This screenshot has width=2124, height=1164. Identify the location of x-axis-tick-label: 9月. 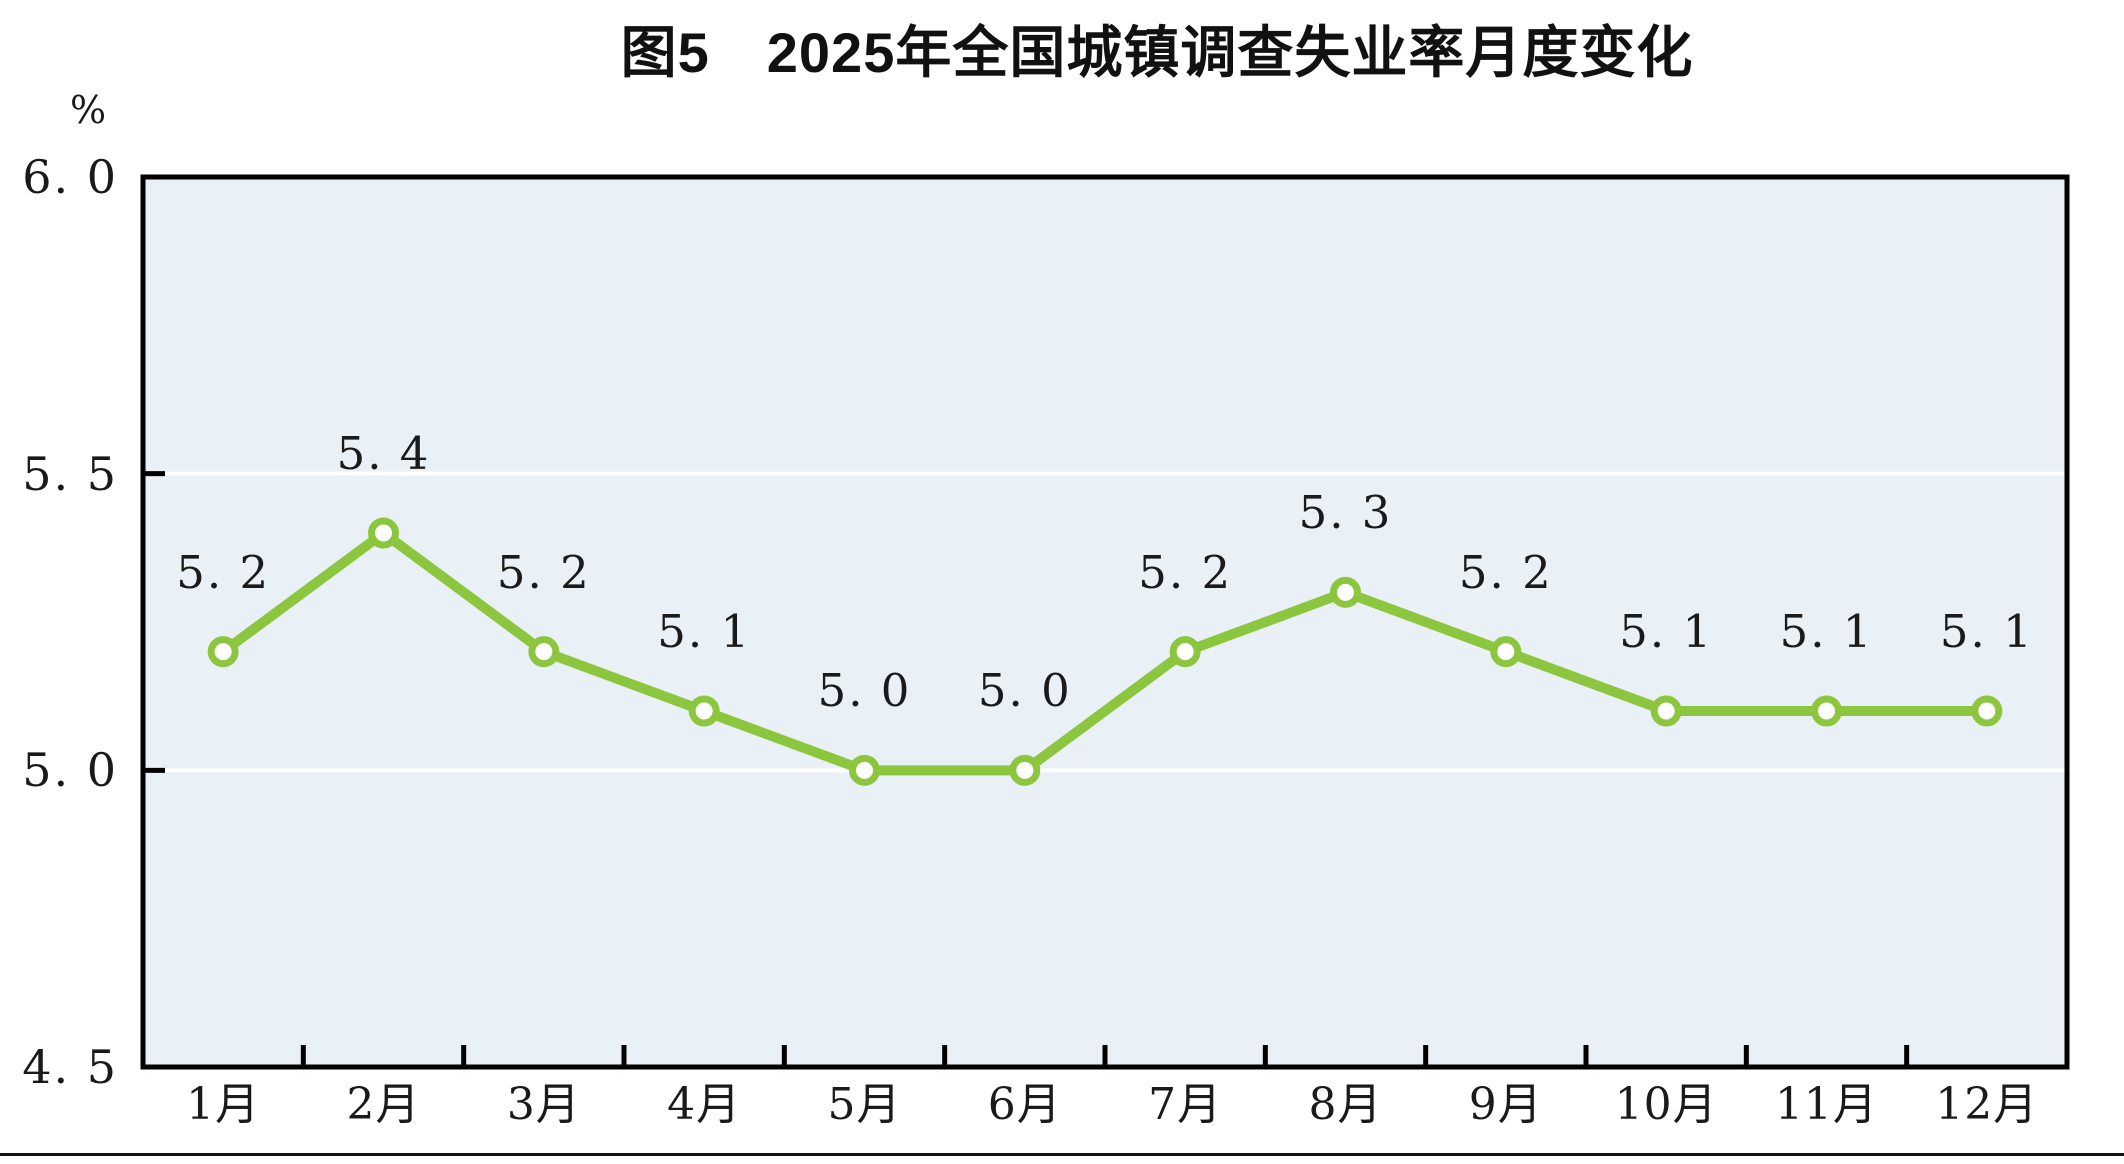
(1505, 1104).